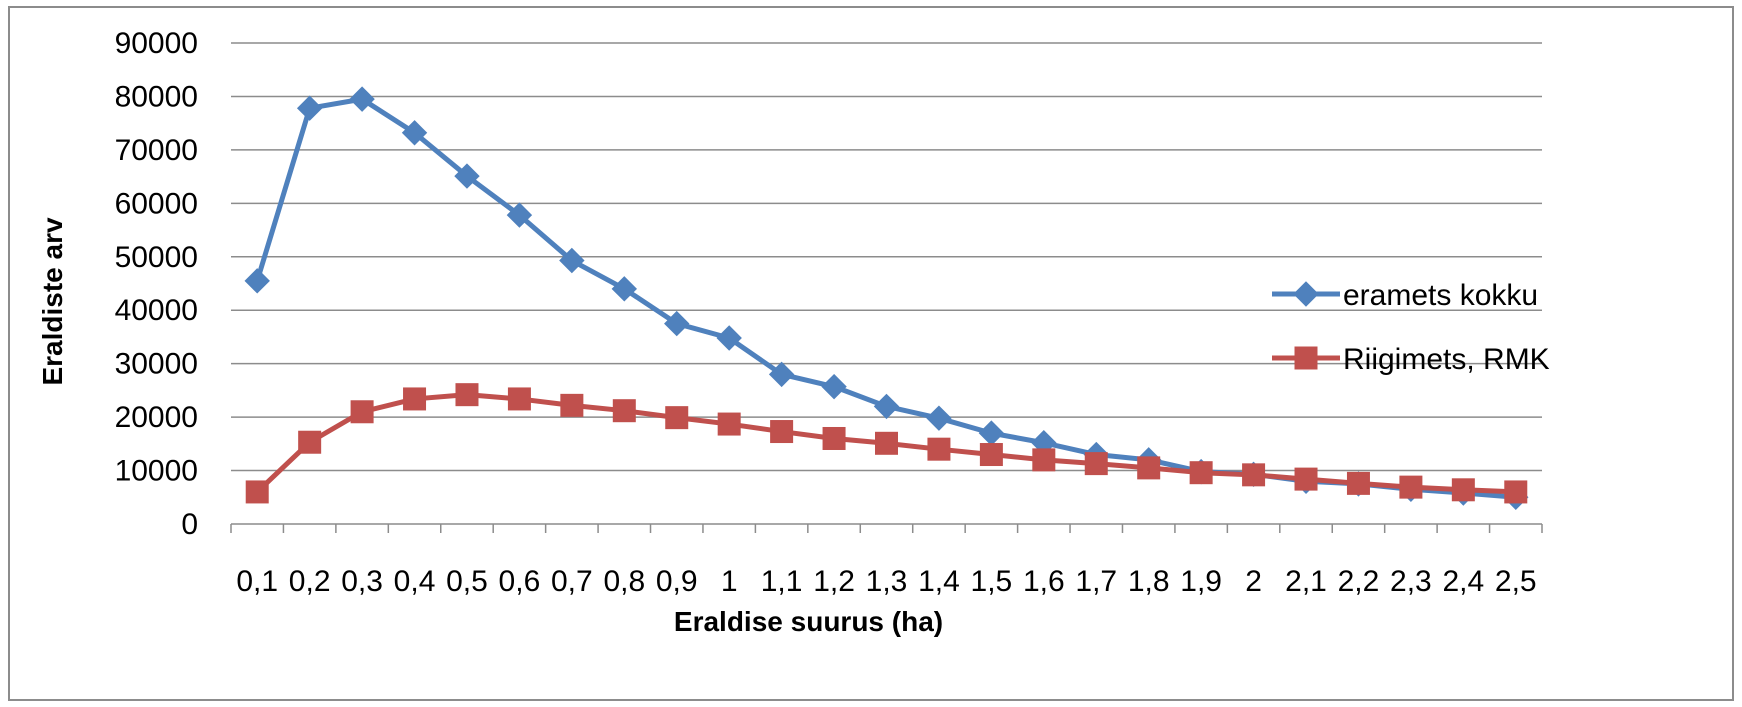 This screenshot has width=1742, height=707. I want to click on x-tick-label: 1,8, so click(1149, 581).